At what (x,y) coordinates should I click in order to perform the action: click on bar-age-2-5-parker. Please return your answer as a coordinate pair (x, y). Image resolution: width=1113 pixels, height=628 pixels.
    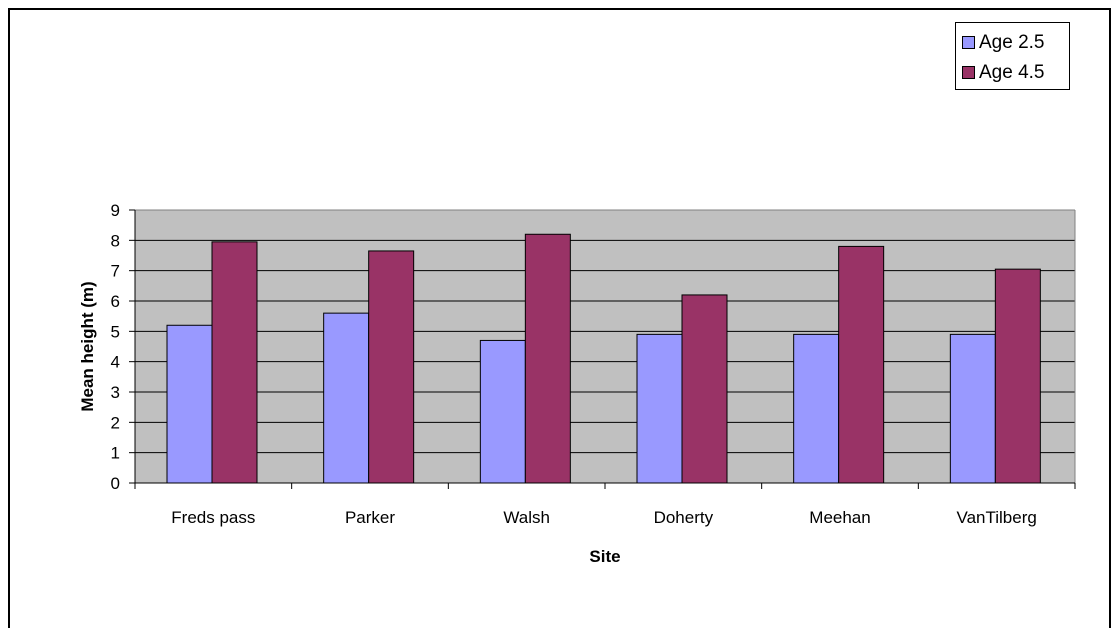
    Looking at the image, I should click on (346, 398).